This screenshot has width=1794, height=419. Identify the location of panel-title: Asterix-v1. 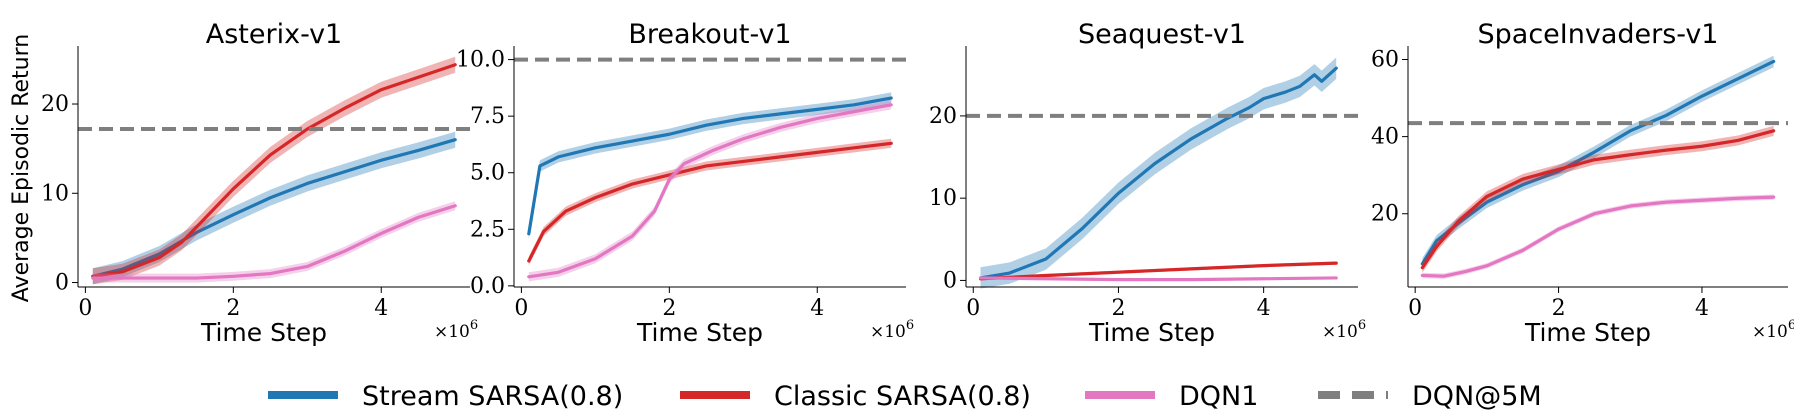
(274, 34).